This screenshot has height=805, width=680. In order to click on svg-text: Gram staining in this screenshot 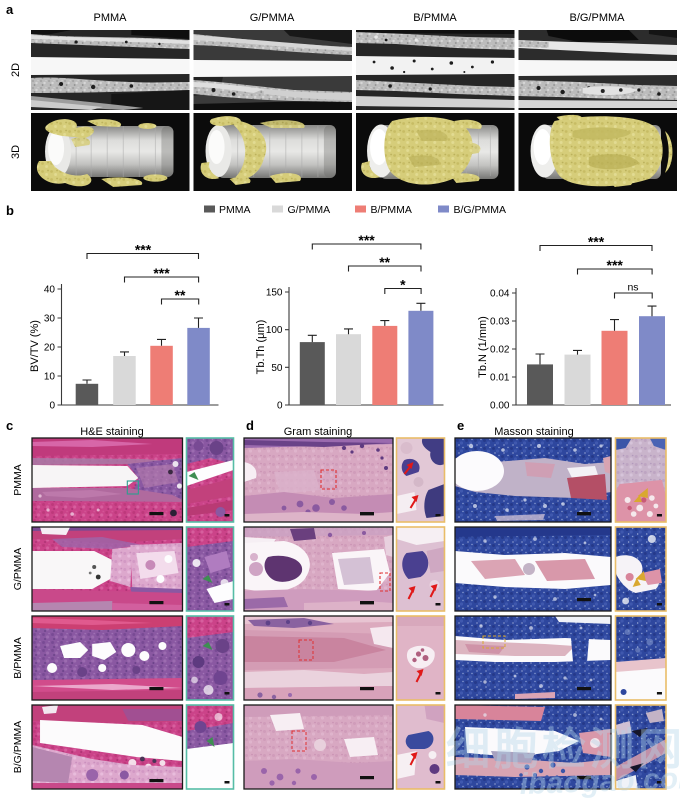, I will do `click(318, 432)`.